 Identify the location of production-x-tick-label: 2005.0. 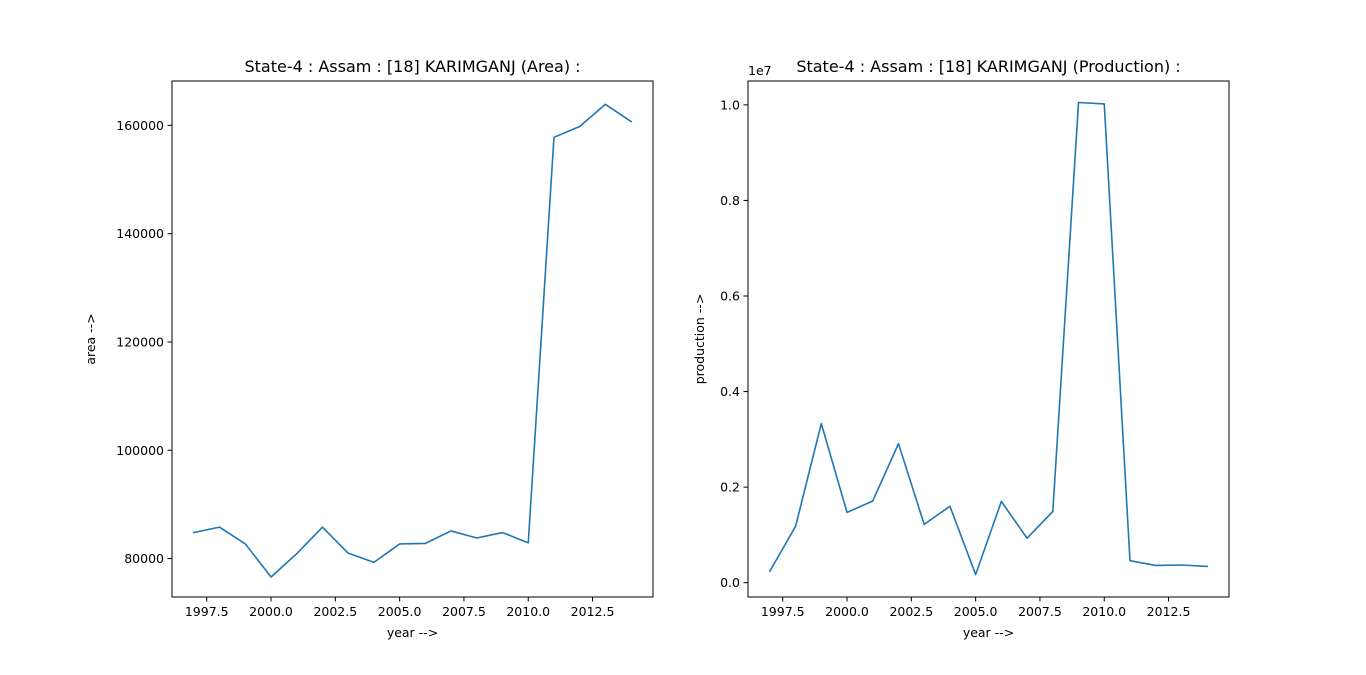
(976, 611).